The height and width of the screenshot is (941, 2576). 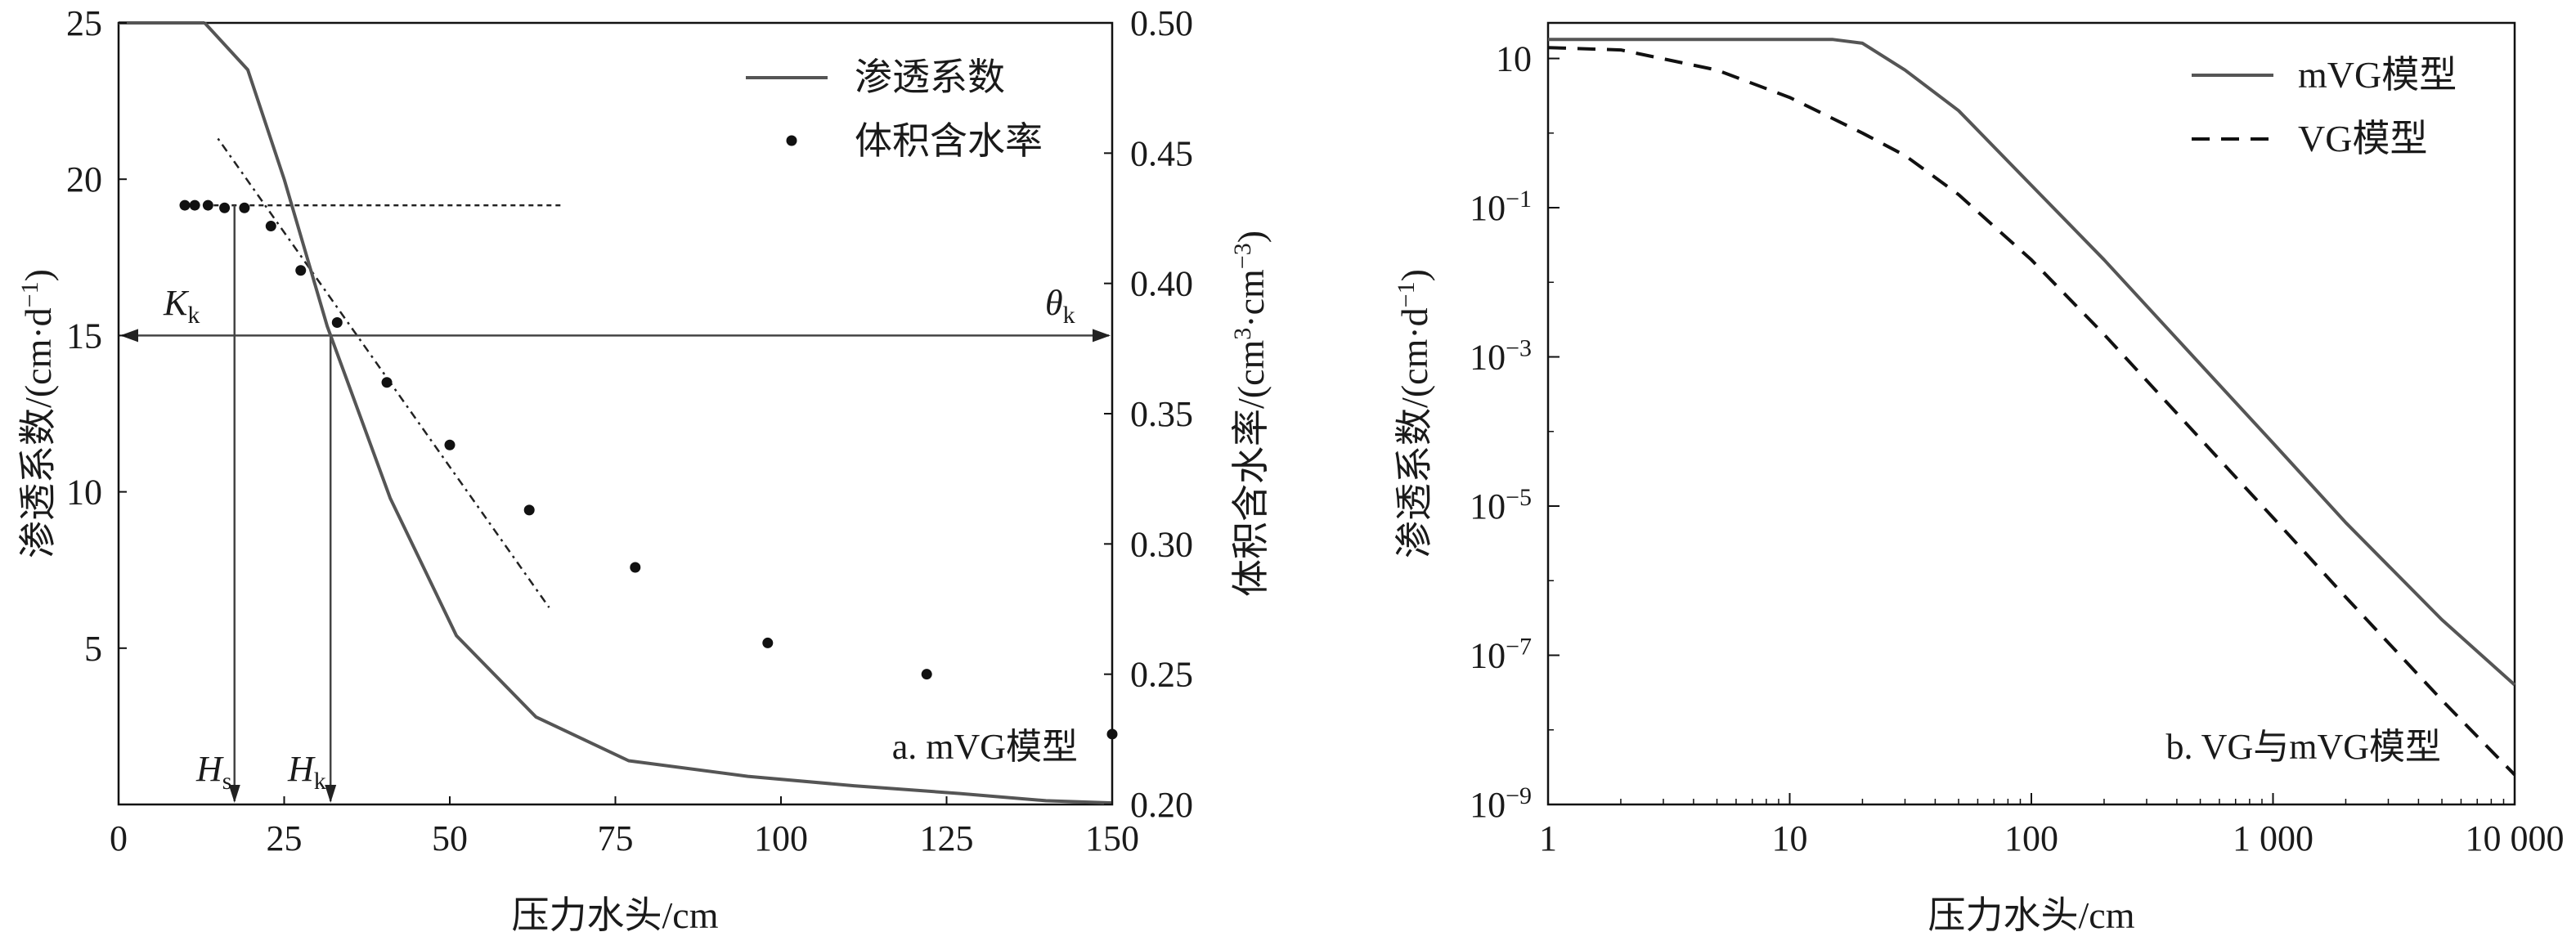 I want to click on panel-b-legend: mVG模型 VG模型, so click(x=2325, y=106).